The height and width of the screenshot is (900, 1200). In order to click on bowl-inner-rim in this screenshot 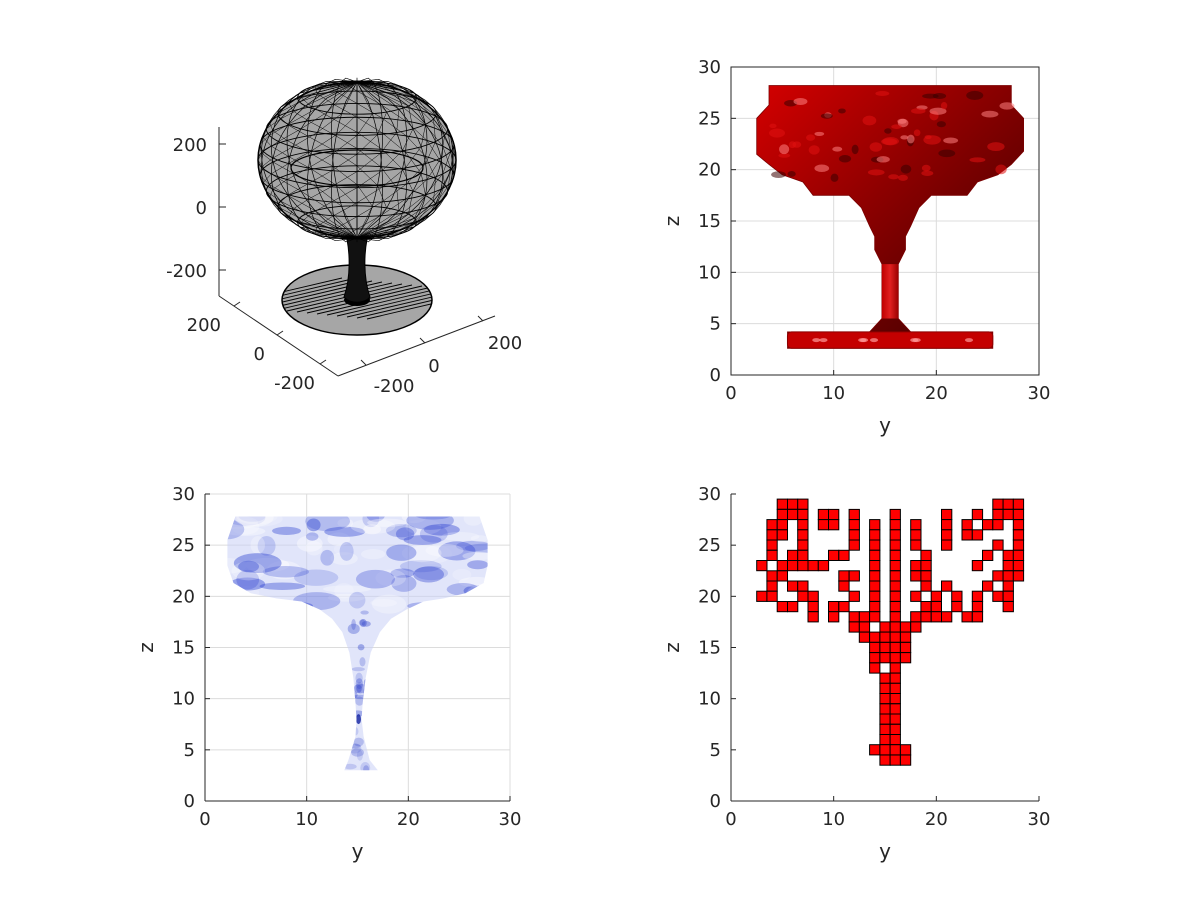, I will do `click(357, 168)`.